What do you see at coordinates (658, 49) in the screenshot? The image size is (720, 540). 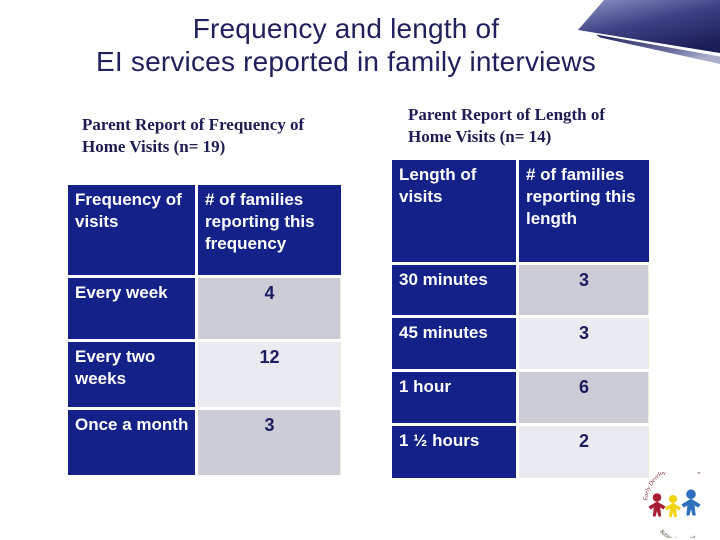 I see `ribbon-lower-band` at bounding box center [658, 49].